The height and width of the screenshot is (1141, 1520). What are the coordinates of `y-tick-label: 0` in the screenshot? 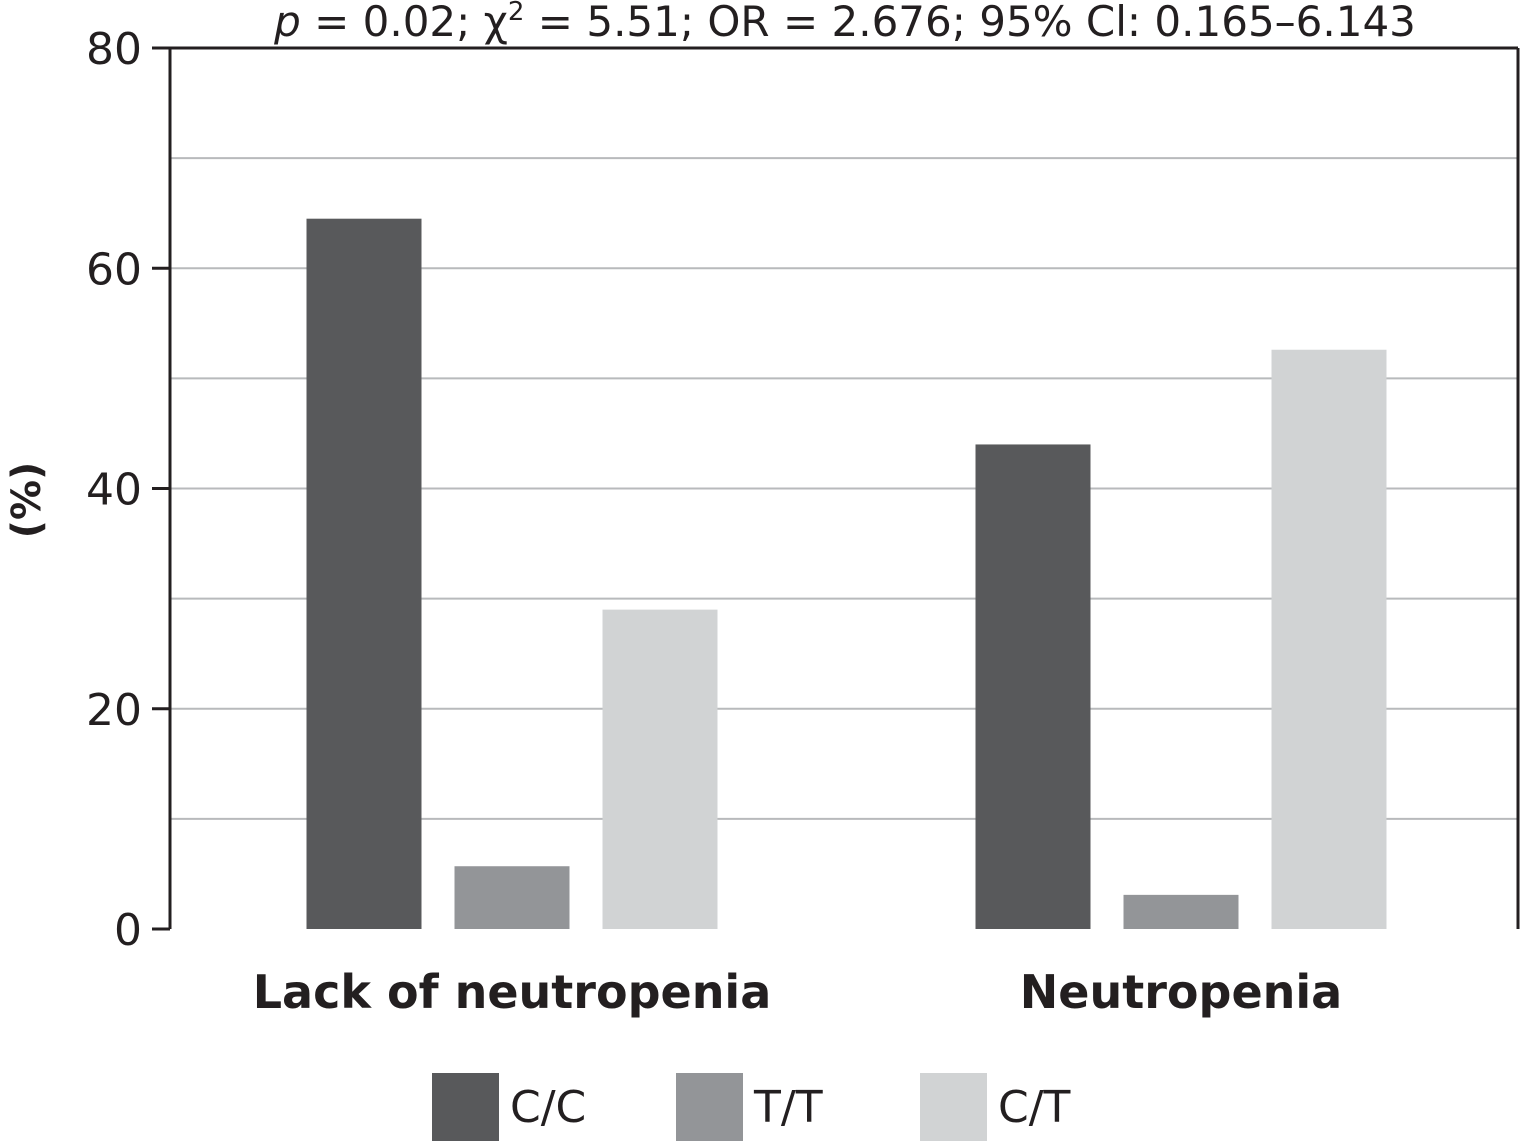 It's located at (128, 930).